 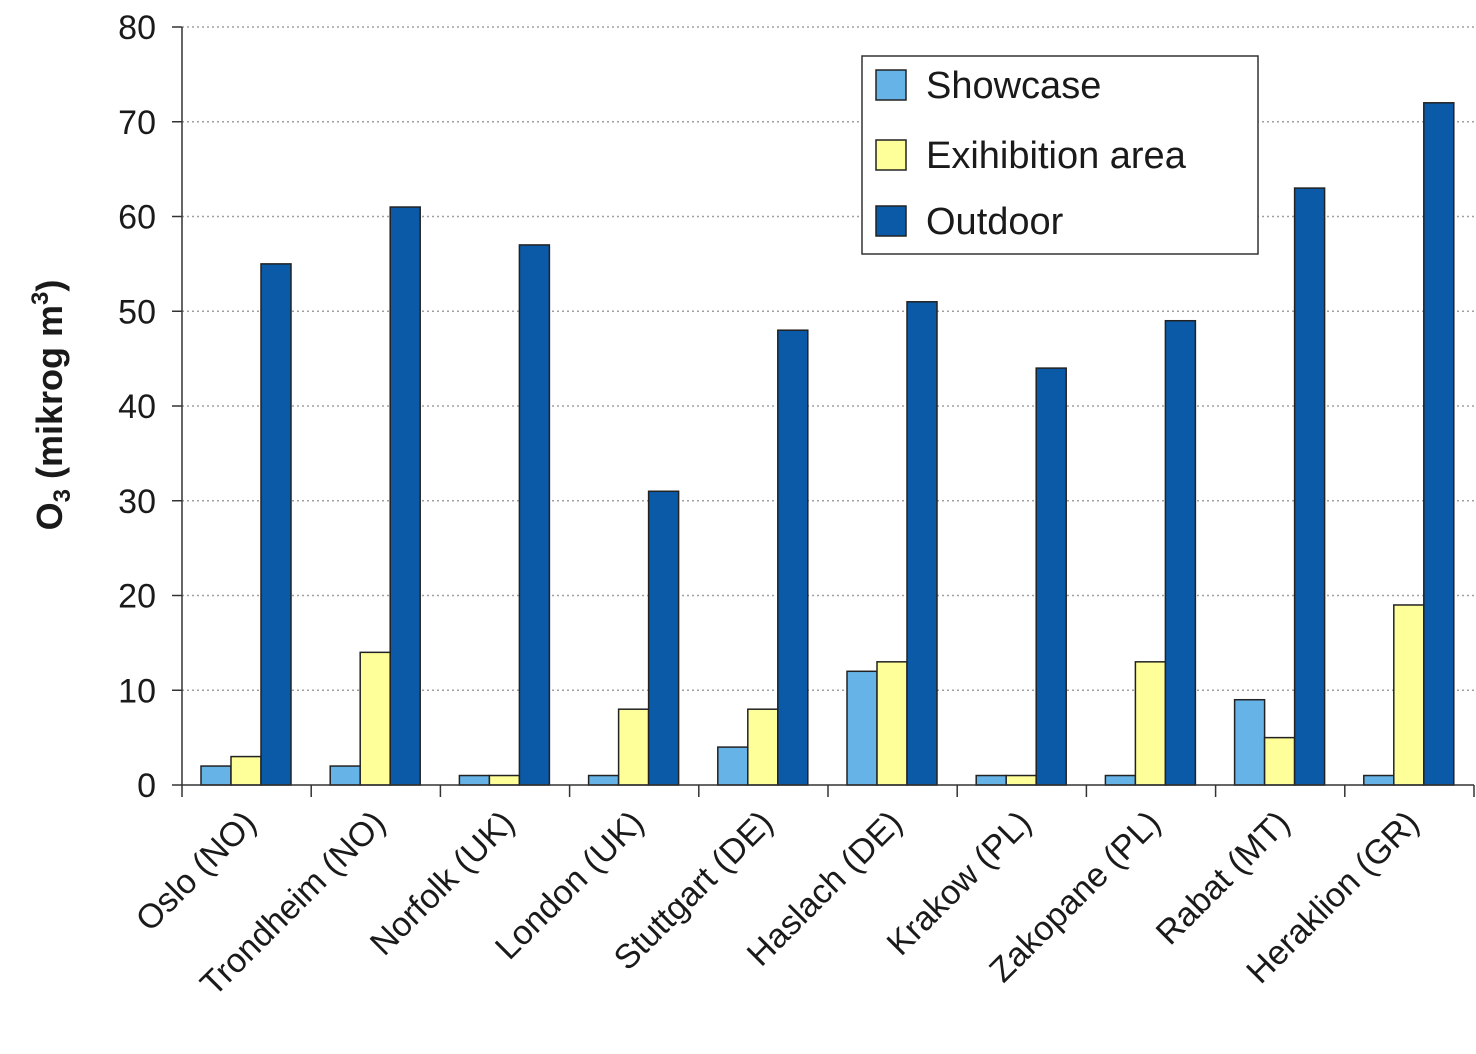 I want to click on legend-box, so click(x=1060, y=155).